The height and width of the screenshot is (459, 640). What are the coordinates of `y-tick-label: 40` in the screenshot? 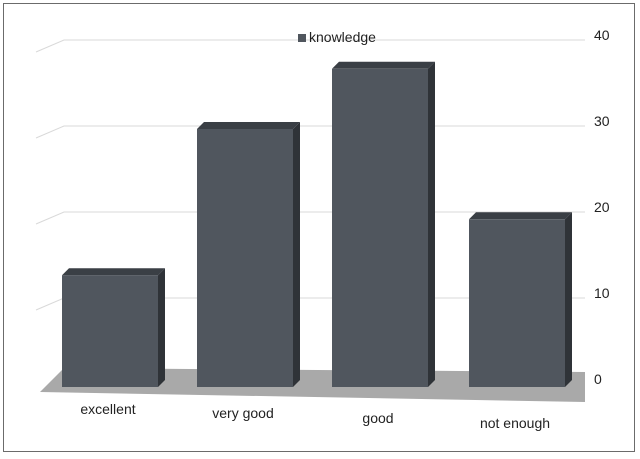 It's located at (602, 35).